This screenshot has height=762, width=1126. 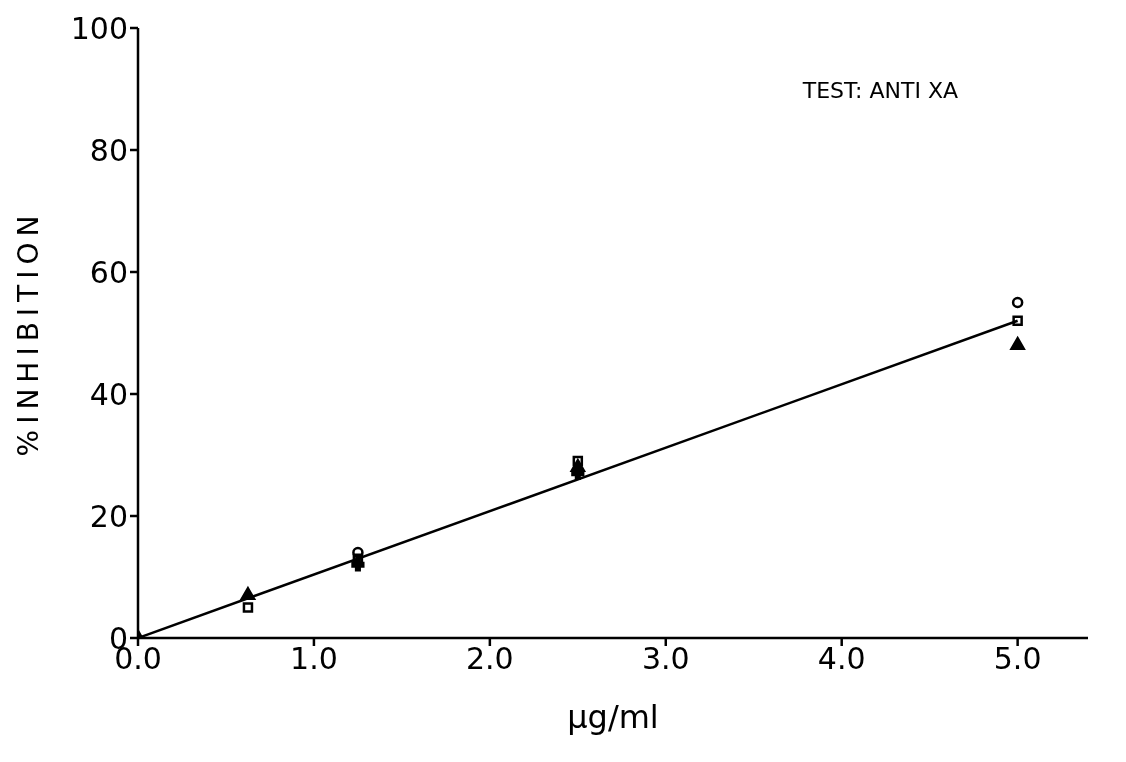 What do you see at coordinates (108, 516) in the screenshot?
I see `y-tick-label: 20` at bounding box center [108, 516].